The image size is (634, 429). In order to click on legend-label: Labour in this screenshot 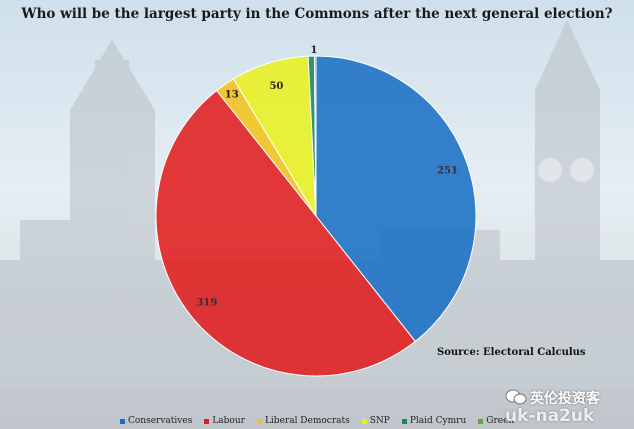, I will do `click(228, 421)`.